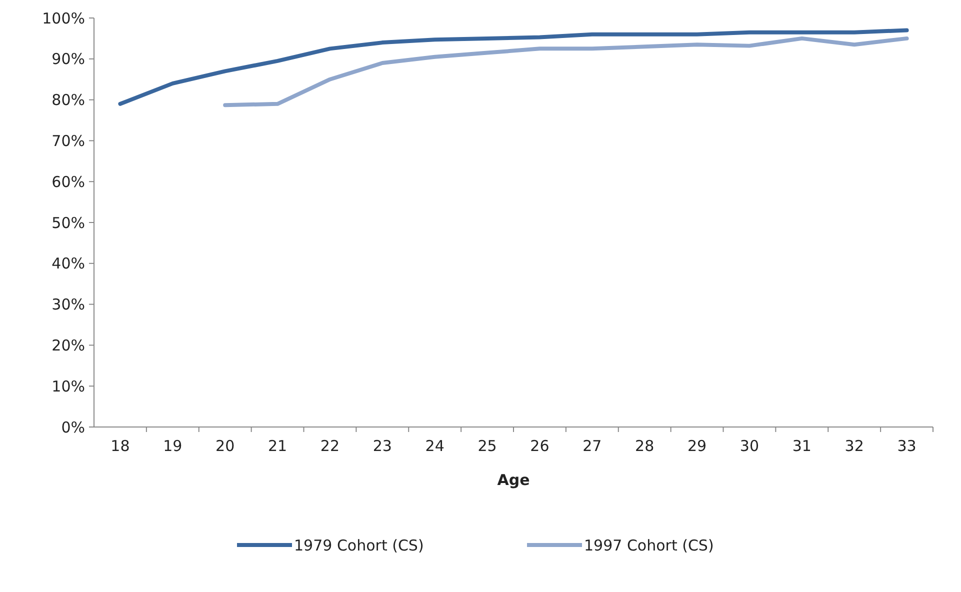 This screenshot has width=961, height=592. I want to click on y-tick-label: 60%, so click(68, 181).